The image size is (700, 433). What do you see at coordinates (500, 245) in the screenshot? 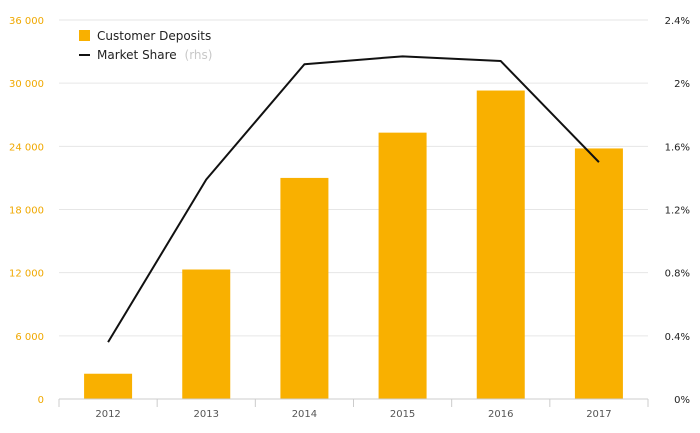
I see `bar-2016` at bounding box center [500, 245].